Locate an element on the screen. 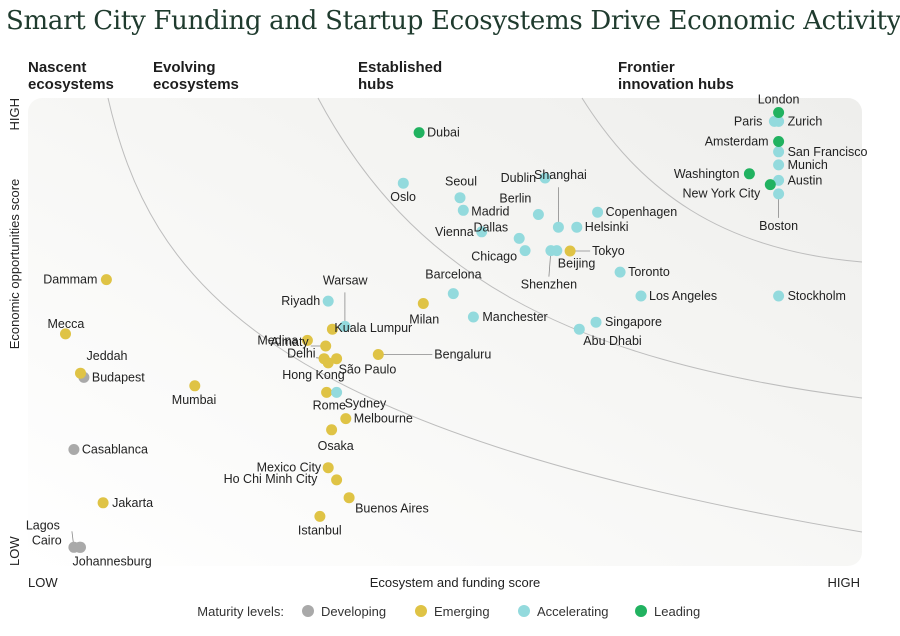  label-toronto: Toronto is located at coordinates (649, 272).